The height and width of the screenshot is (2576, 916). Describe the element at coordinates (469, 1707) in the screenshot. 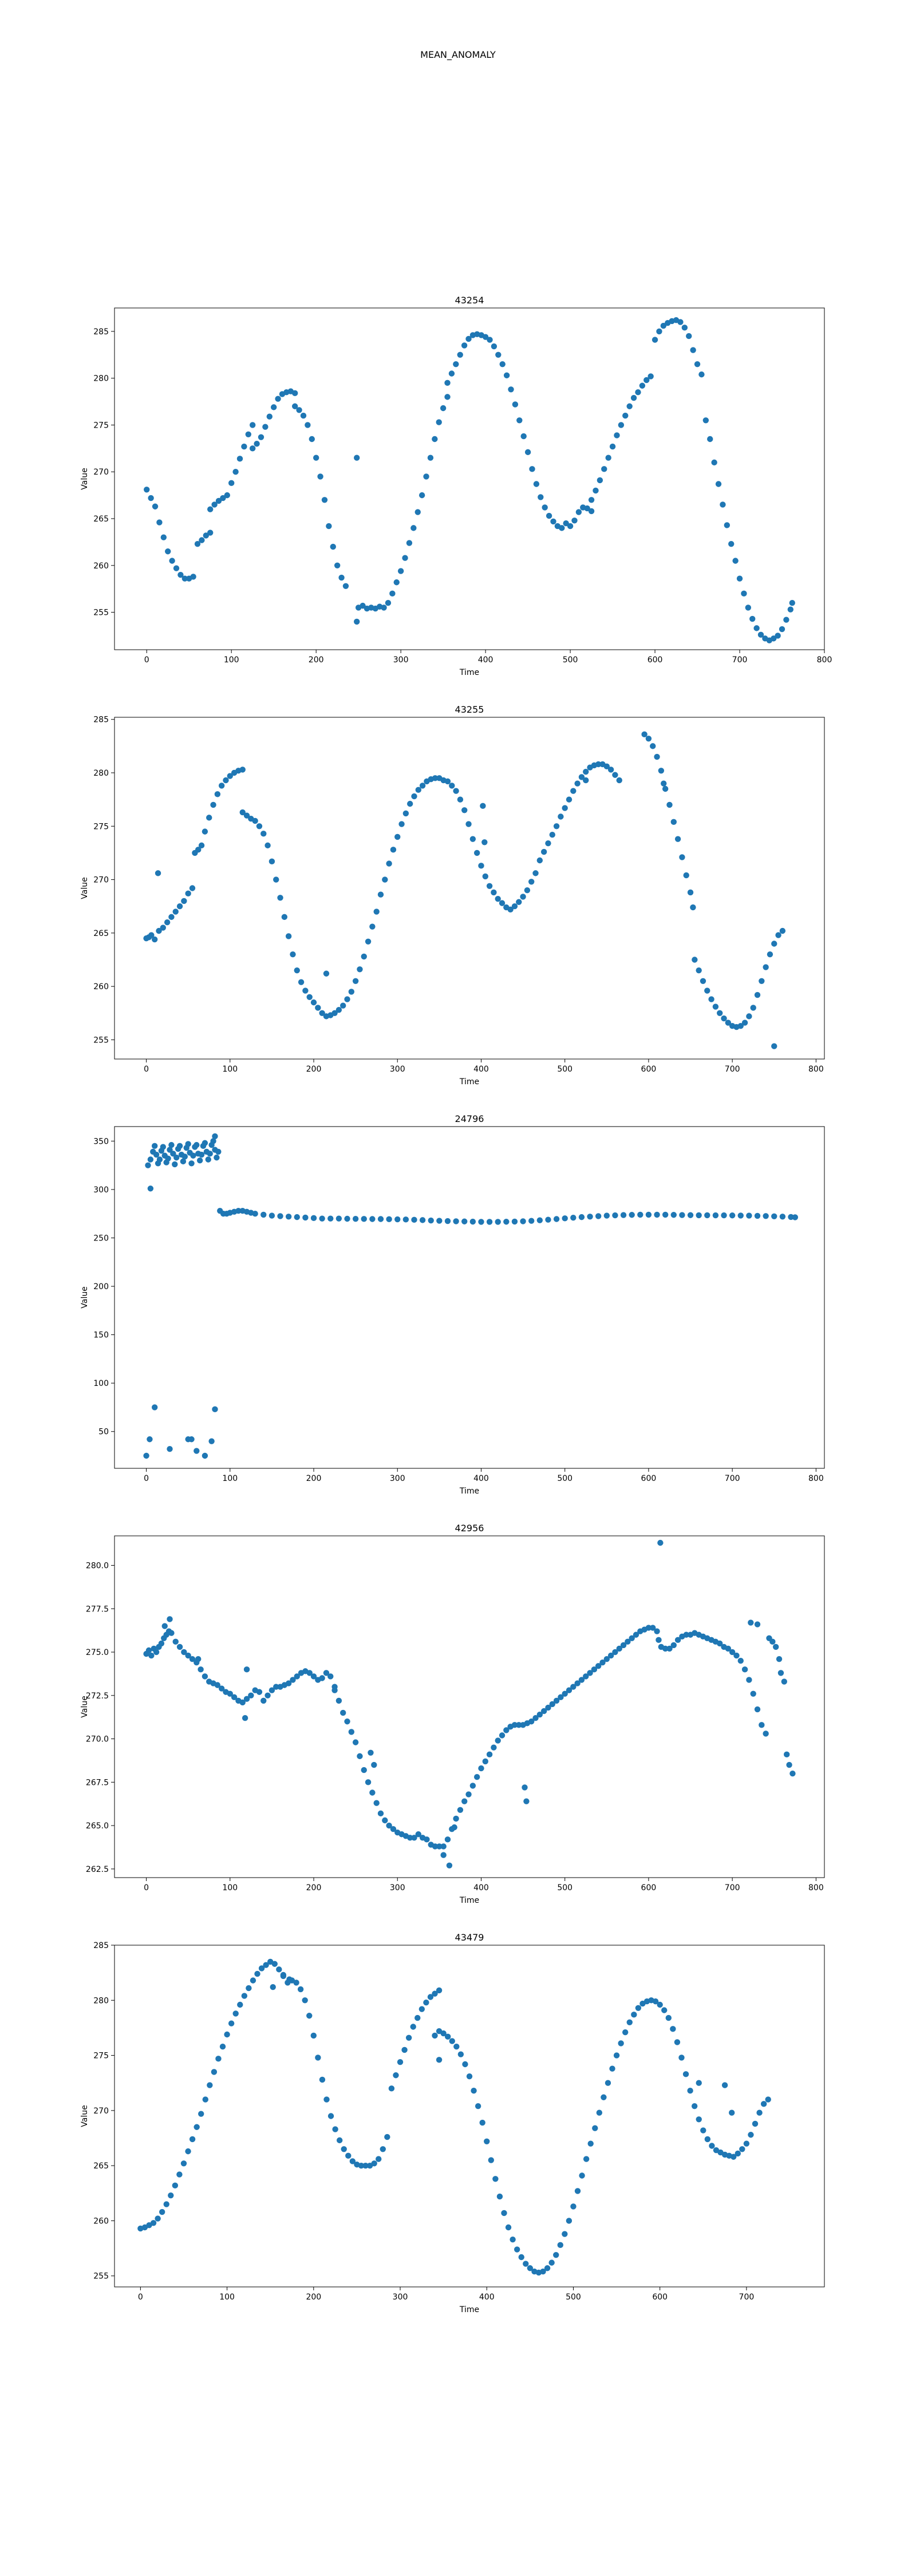

I see `chart-3-axes-frame` at that location.